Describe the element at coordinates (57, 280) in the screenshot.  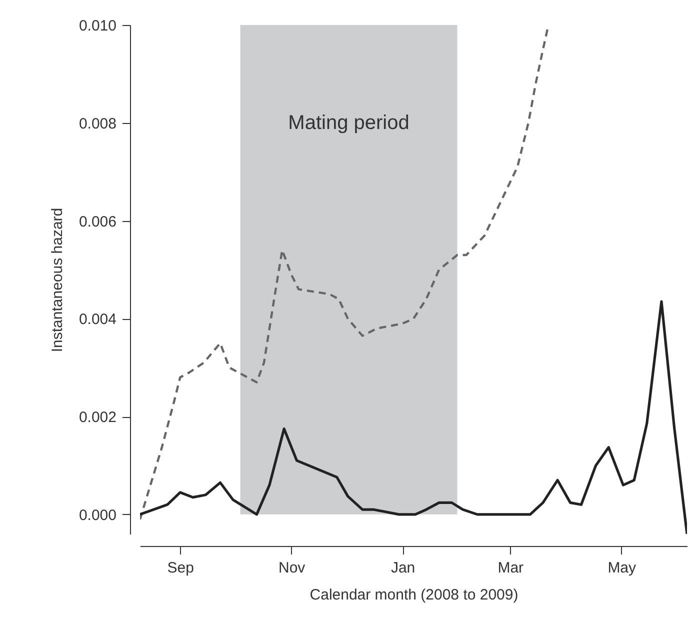
I see `y-axis-title: Instantaneous hazard` at that location.